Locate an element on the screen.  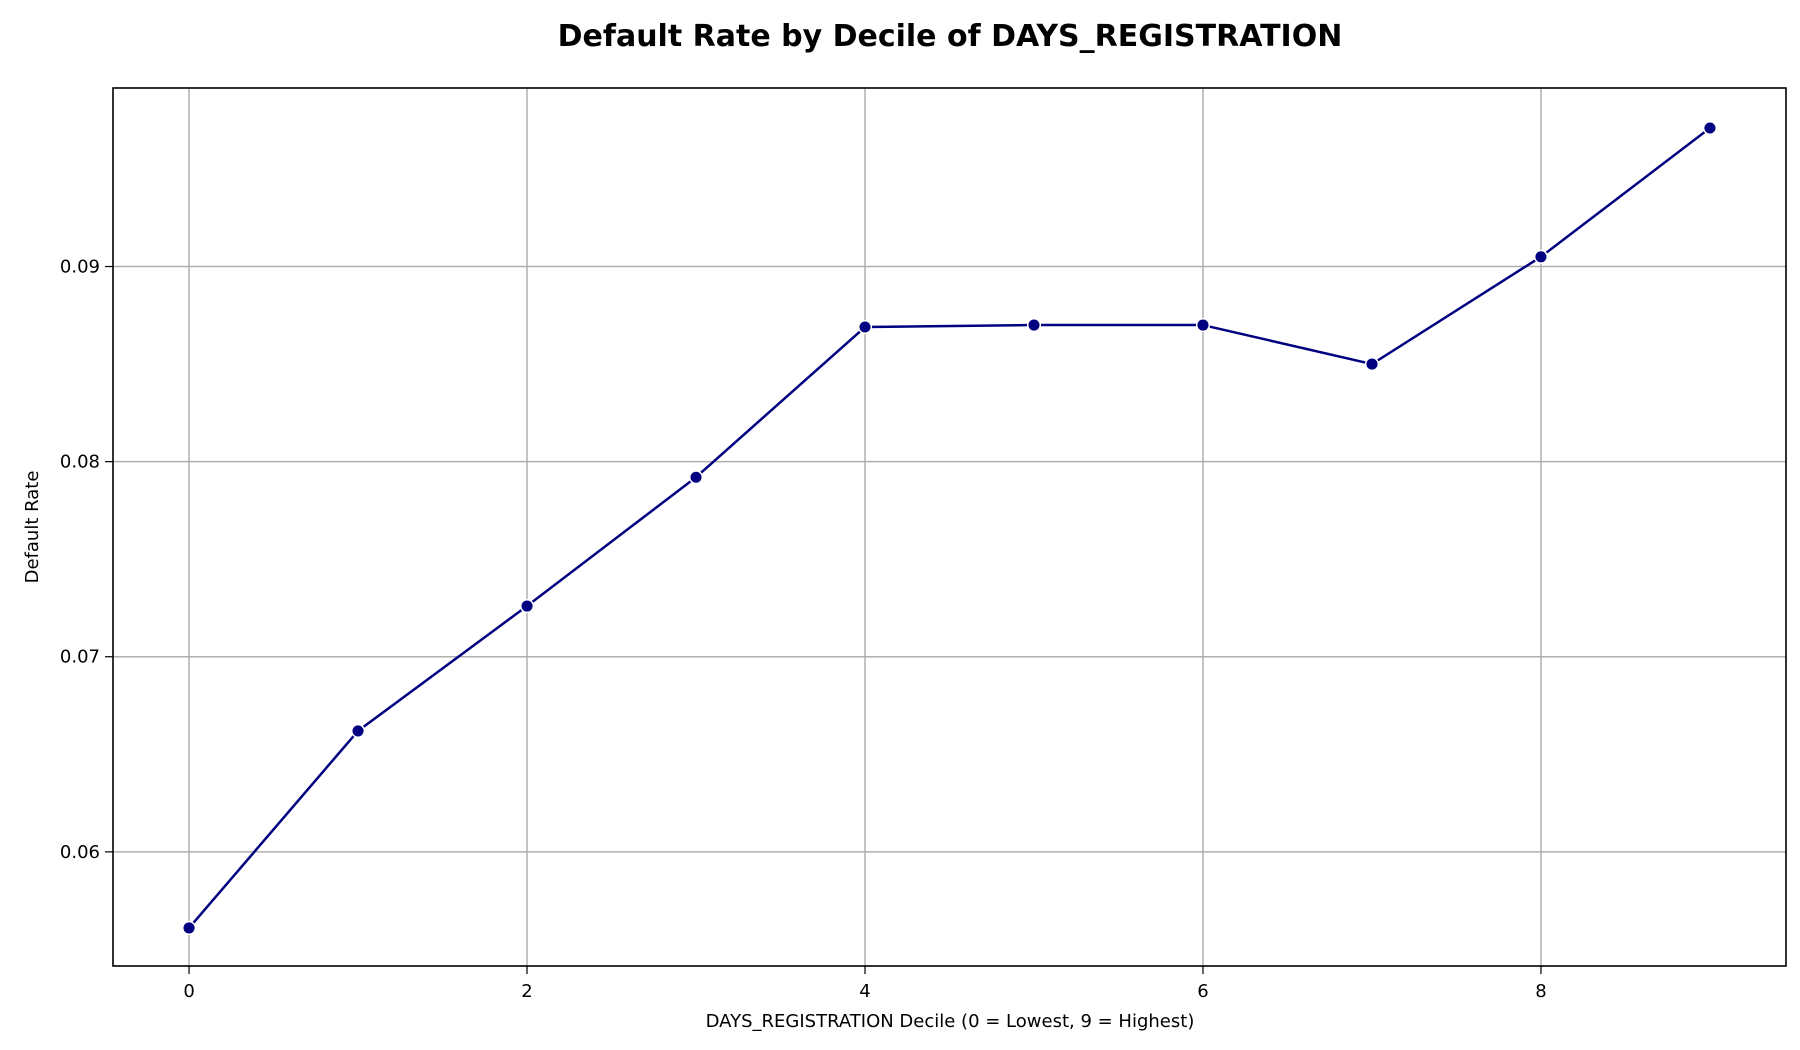
y-tick-label: 0.08 is located at coordinates (80, 462).